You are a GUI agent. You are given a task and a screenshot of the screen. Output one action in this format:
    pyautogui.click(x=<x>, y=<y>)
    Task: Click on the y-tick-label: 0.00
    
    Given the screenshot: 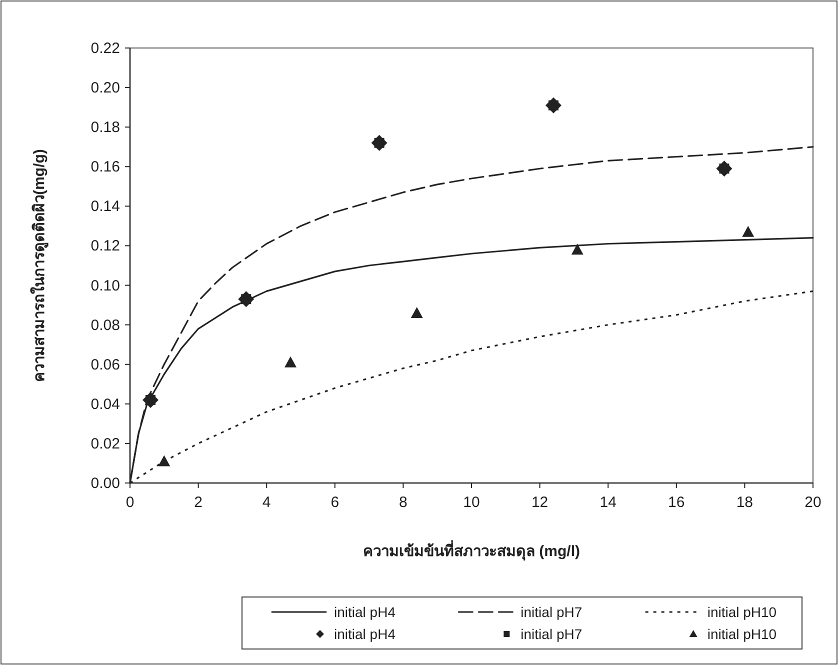 What is the action you would take?
    pyautogui.click(x=105, y=483)
    